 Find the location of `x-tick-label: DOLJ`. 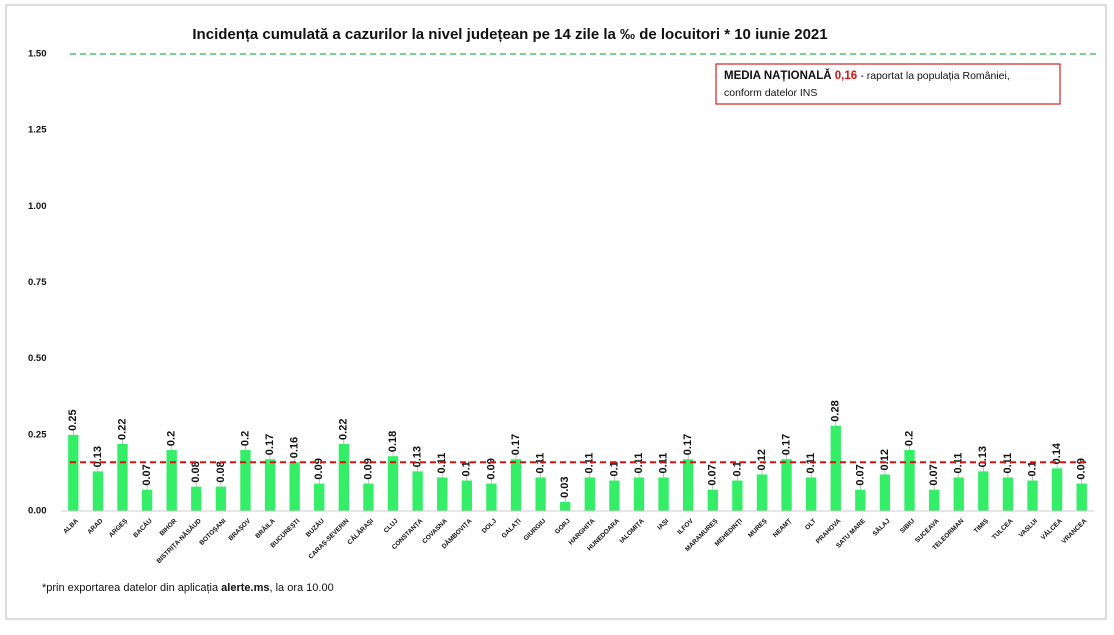

x-tick-label: DOLJ is located at coordinates (489, 525).